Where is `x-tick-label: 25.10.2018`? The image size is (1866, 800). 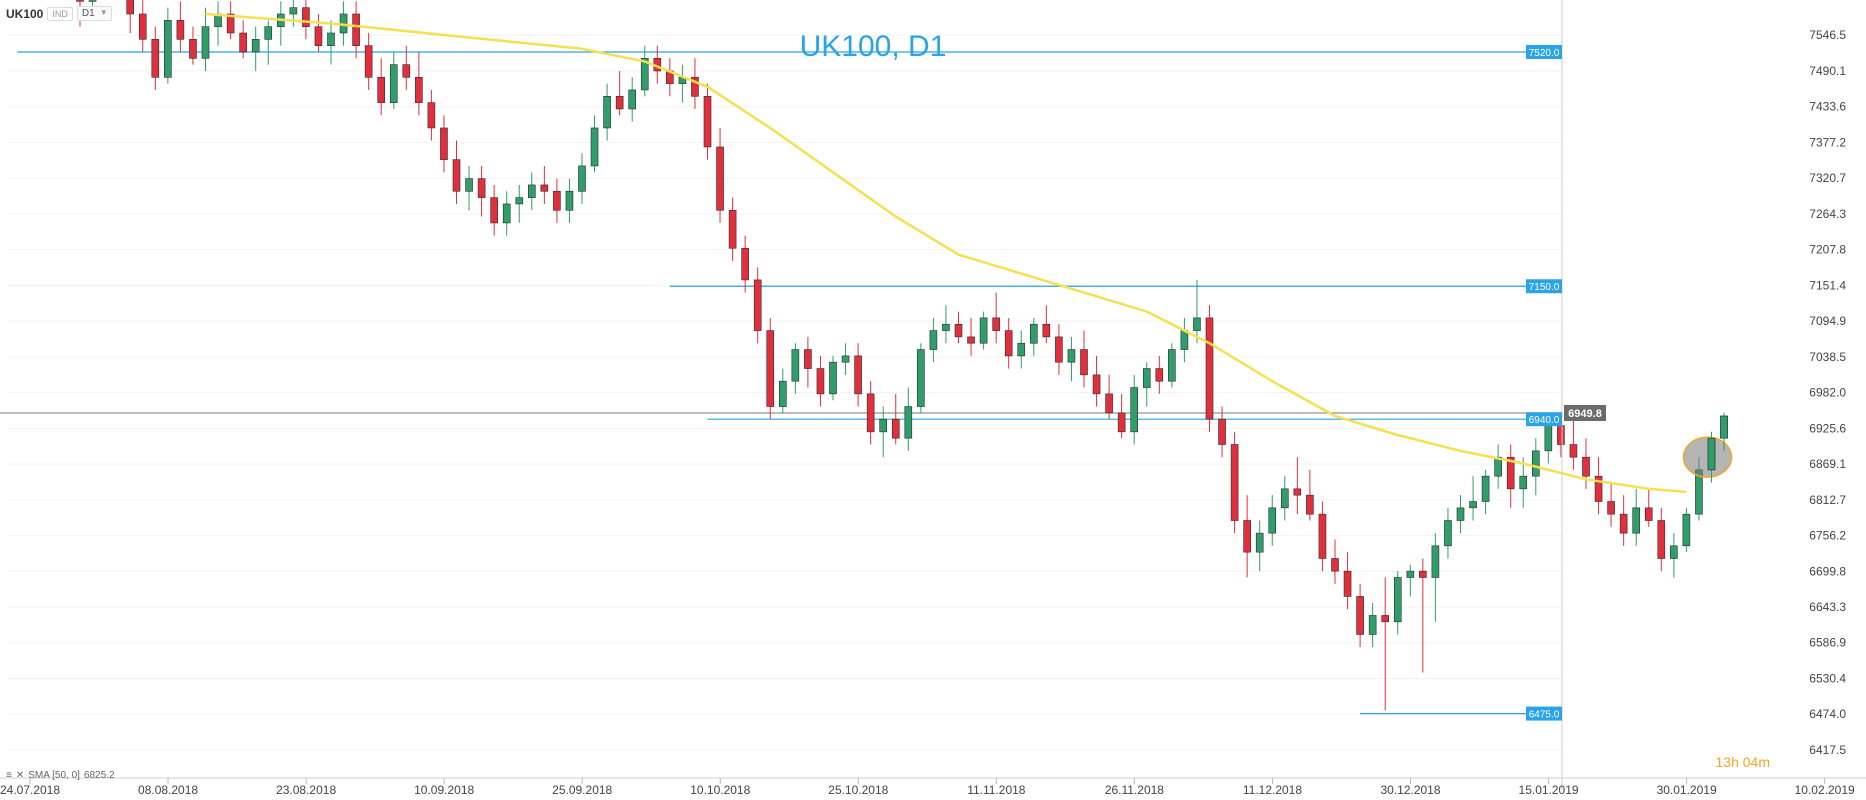
x-tick-label: 25.10.2018 is located at coordinates (858, 790).